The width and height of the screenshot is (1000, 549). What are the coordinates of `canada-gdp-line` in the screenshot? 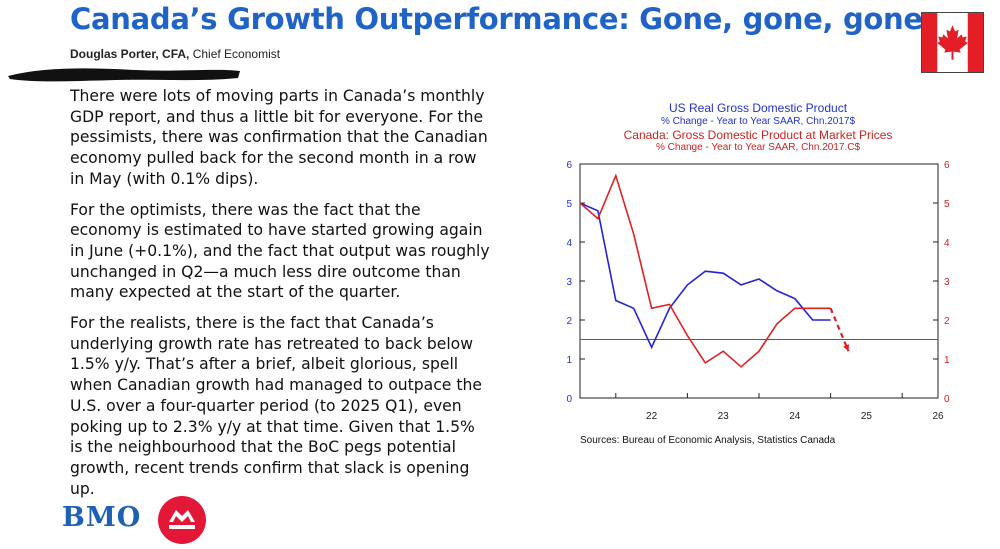 It's located at (705, 270).